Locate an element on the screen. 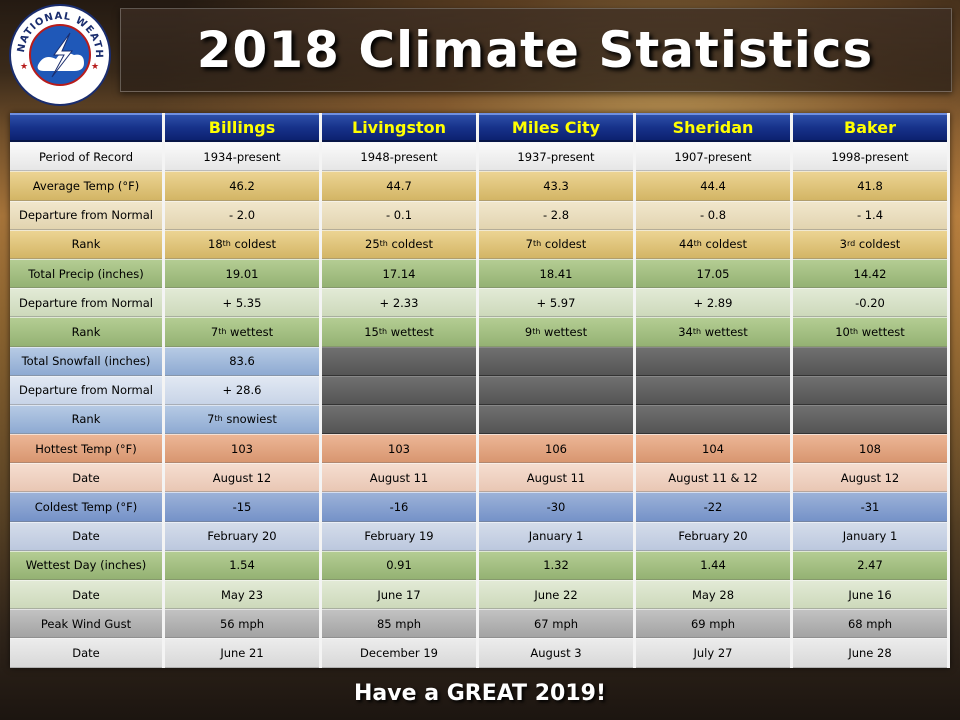 This screenshot has width=960, height=720. footer-message: Have a GREAT 2019! is located at coordinates (480, 693).